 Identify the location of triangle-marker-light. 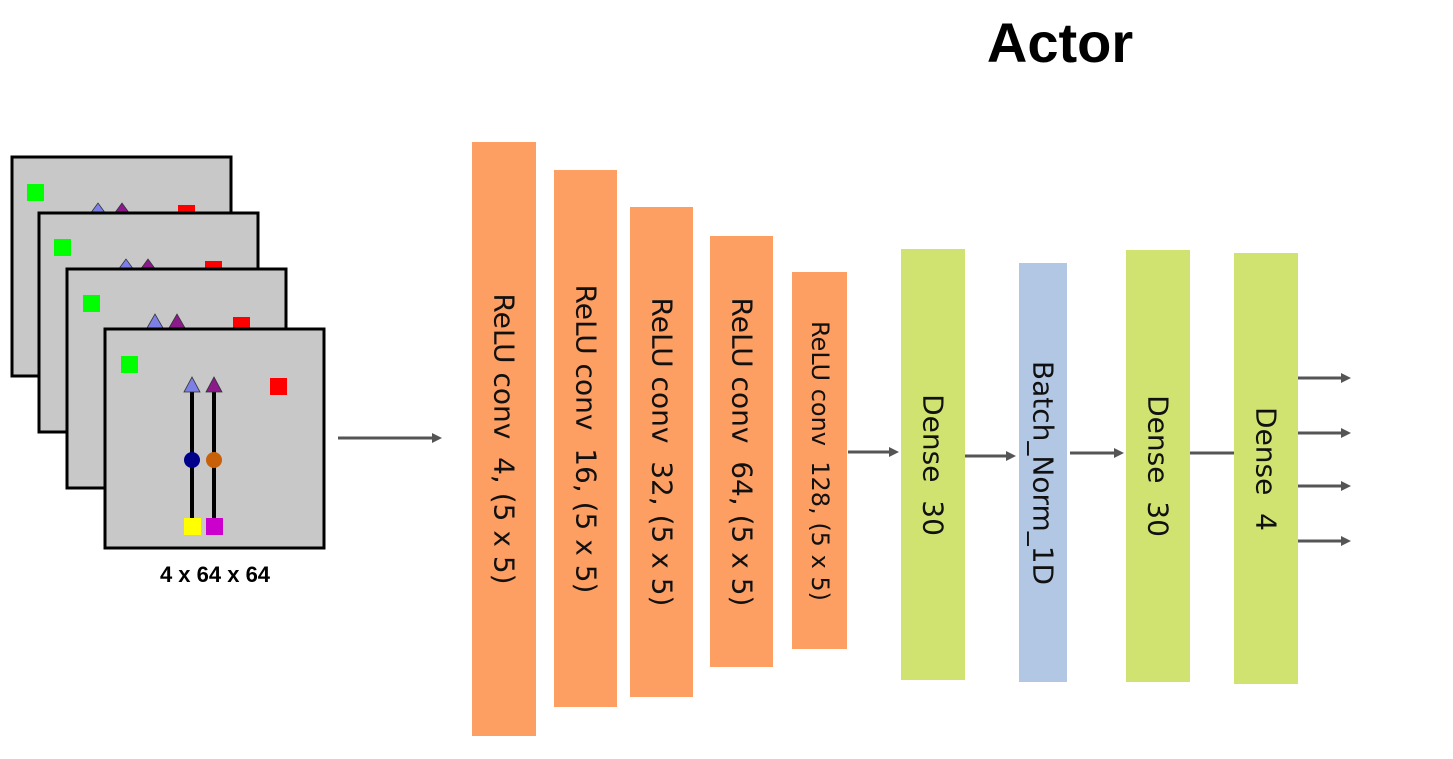
(192, 384).